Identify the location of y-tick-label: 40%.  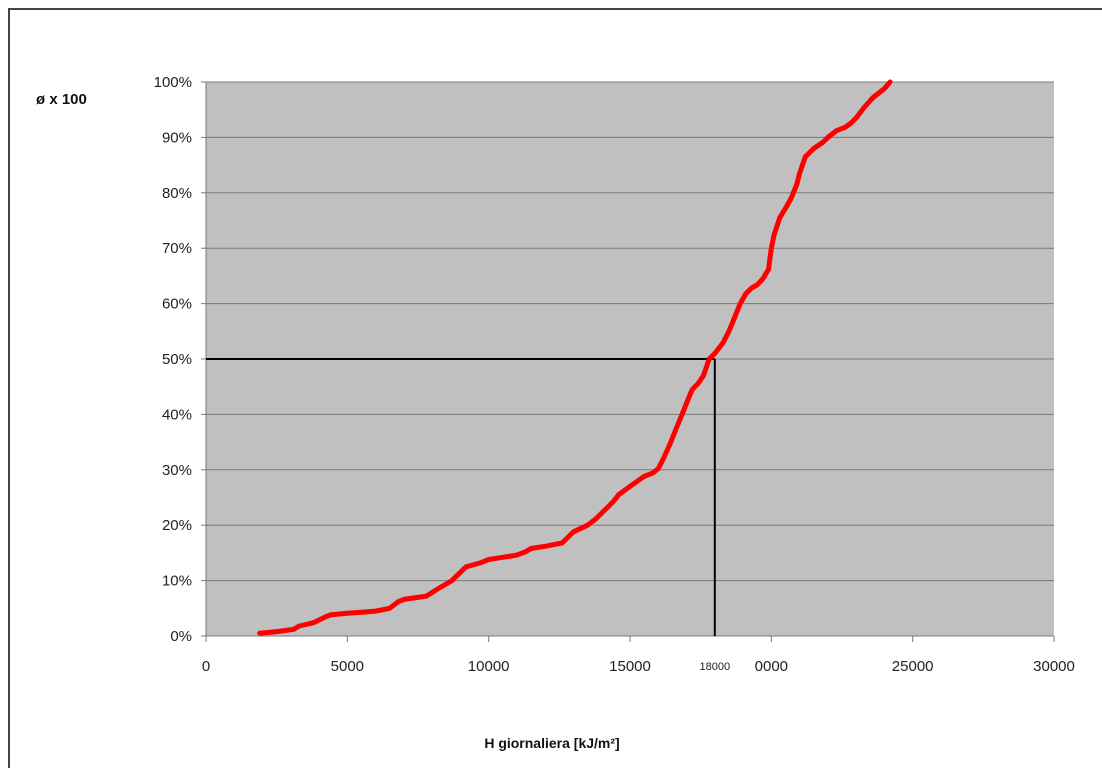
(177, 414).